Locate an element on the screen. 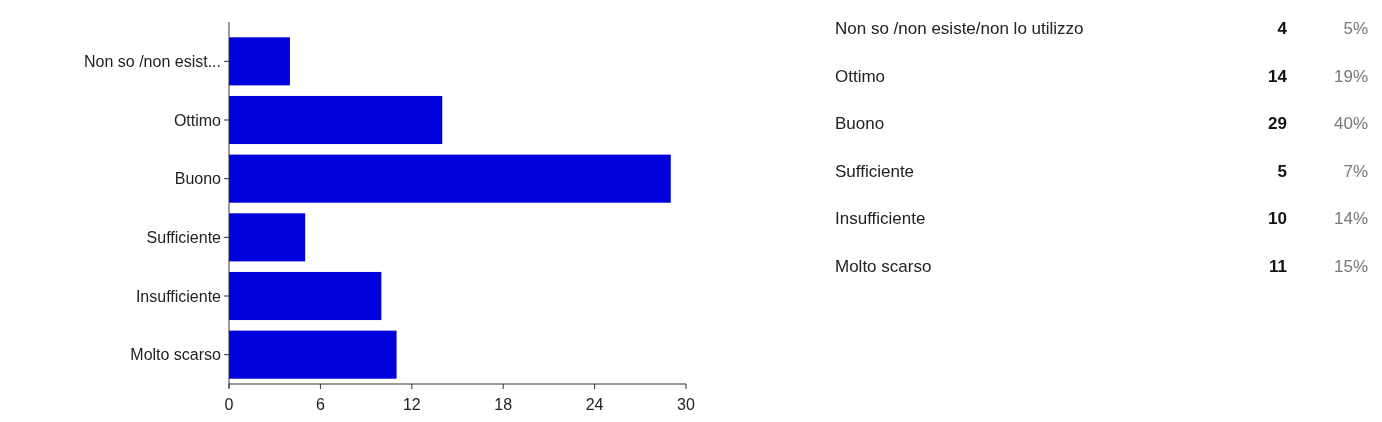 This screenshot has width=1382, height=422. category-label: Insufficiente is located at coordinates (880, 219).